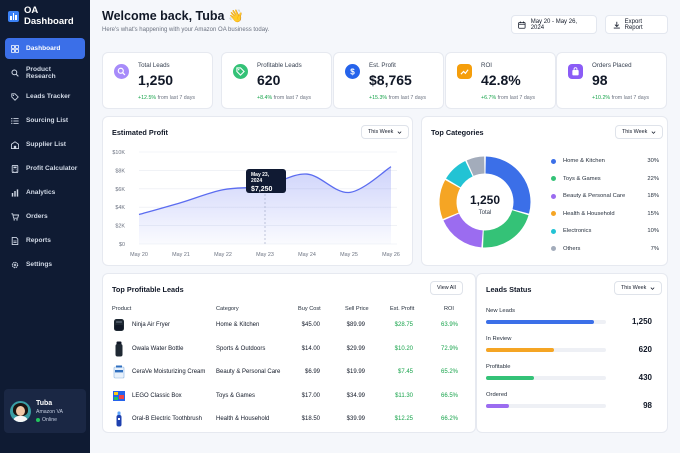 The width and height of the screenshot is (680, 453). I want to click on export-report-button: Export Report, so click(636, 24).